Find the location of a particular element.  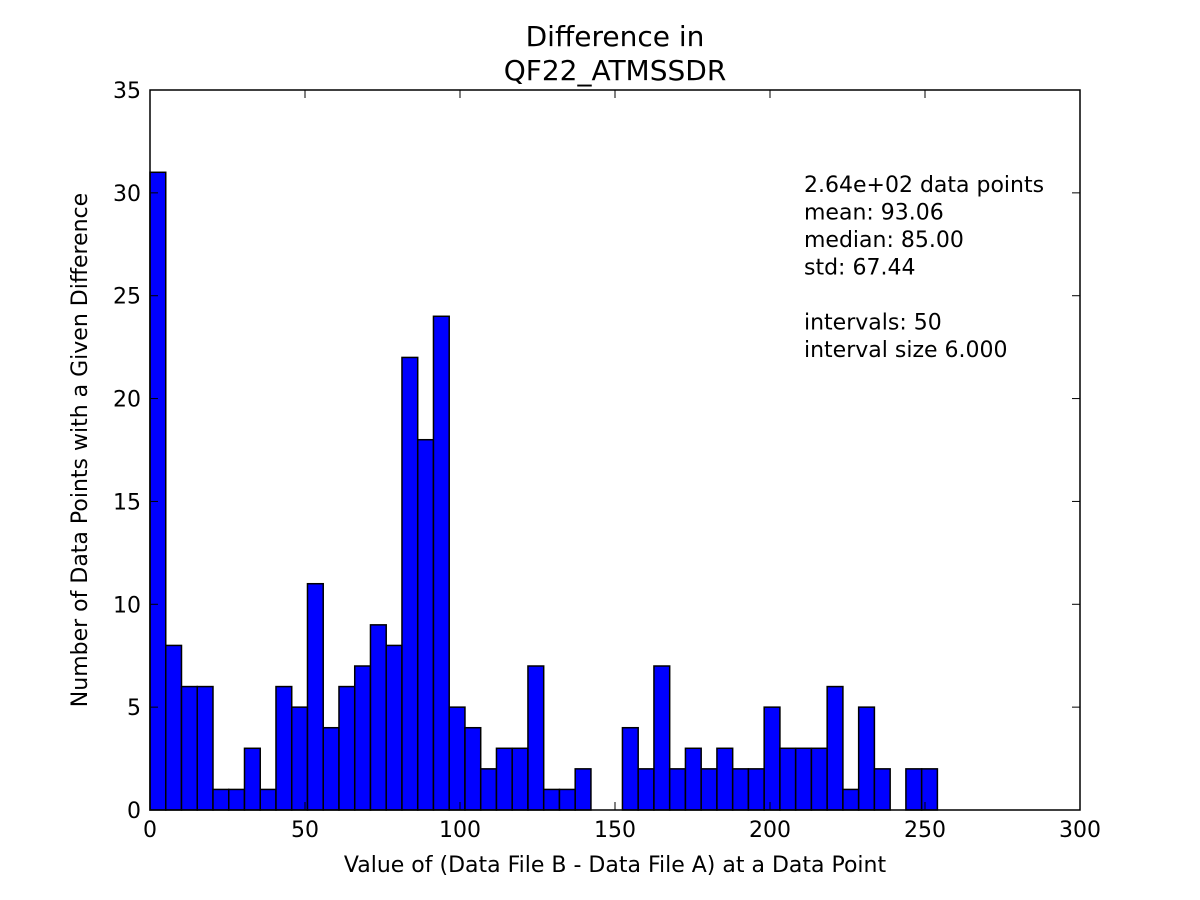

x-tick-label: 100 is located at coordinates (460, 830).